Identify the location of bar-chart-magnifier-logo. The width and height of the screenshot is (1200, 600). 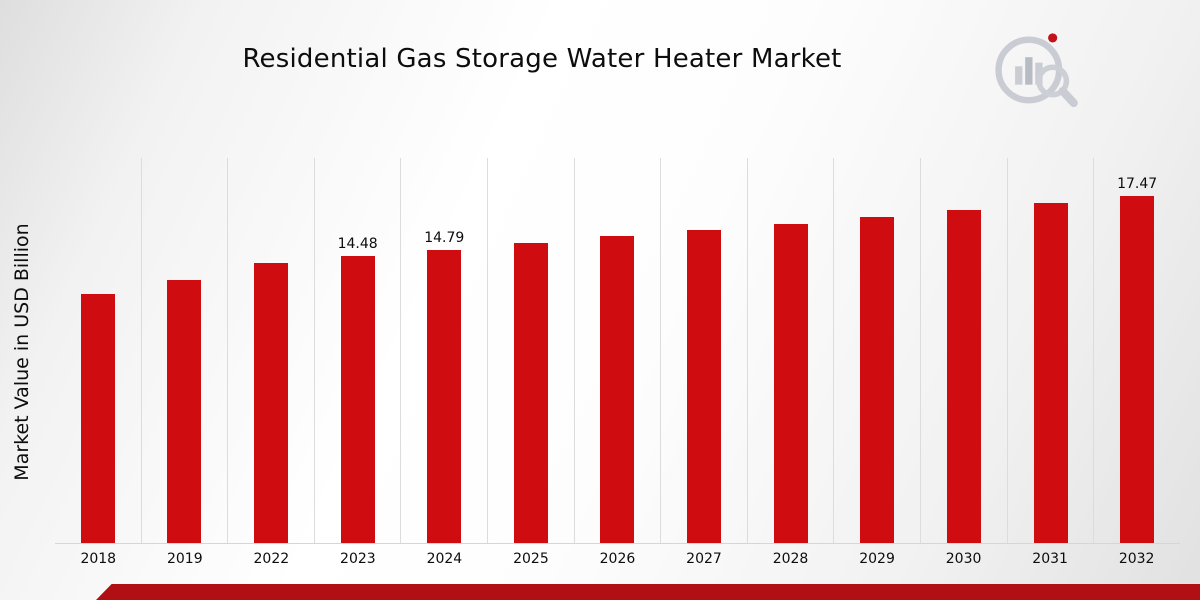
(1036, 70).